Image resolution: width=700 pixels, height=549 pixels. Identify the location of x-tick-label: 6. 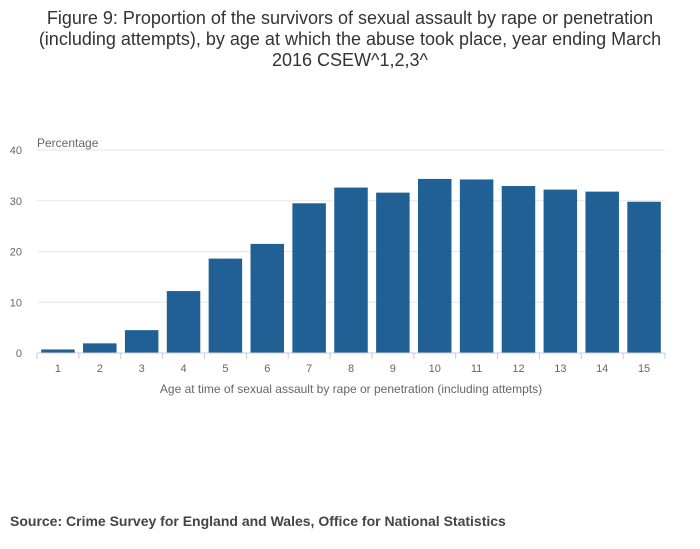
(267, 369).